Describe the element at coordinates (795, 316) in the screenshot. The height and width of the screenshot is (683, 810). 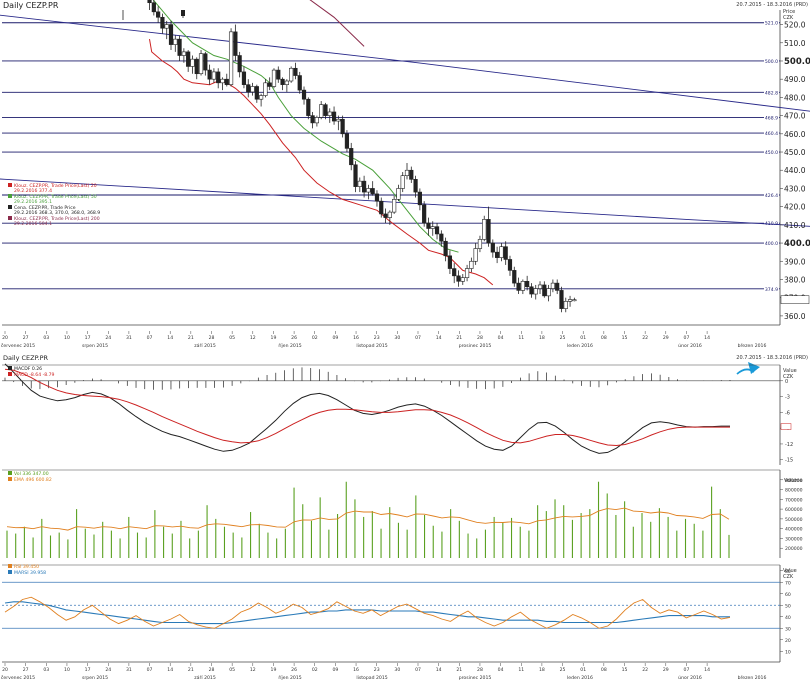
I see `price-tick-label: 360.0` at that location.